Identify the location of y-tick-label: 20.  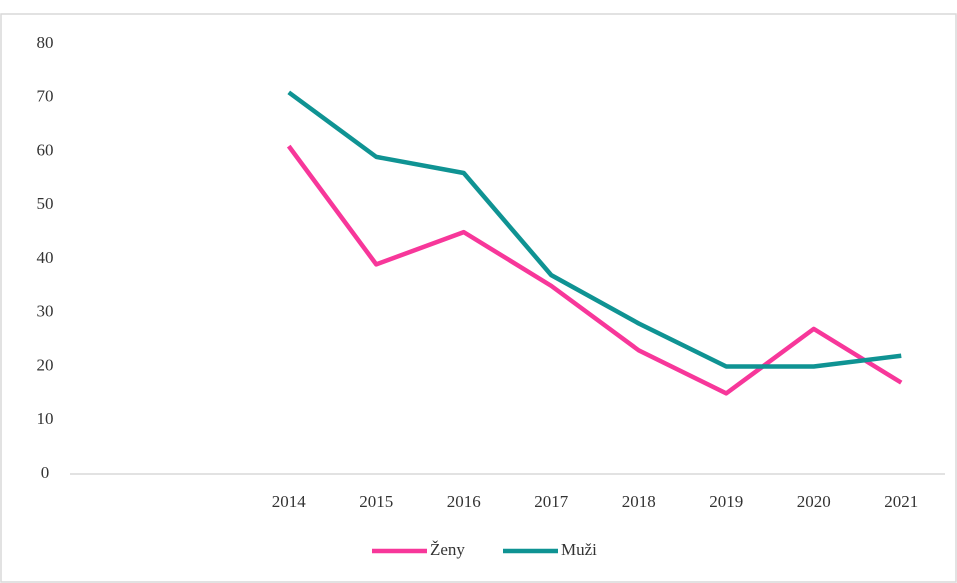
(45, 364).